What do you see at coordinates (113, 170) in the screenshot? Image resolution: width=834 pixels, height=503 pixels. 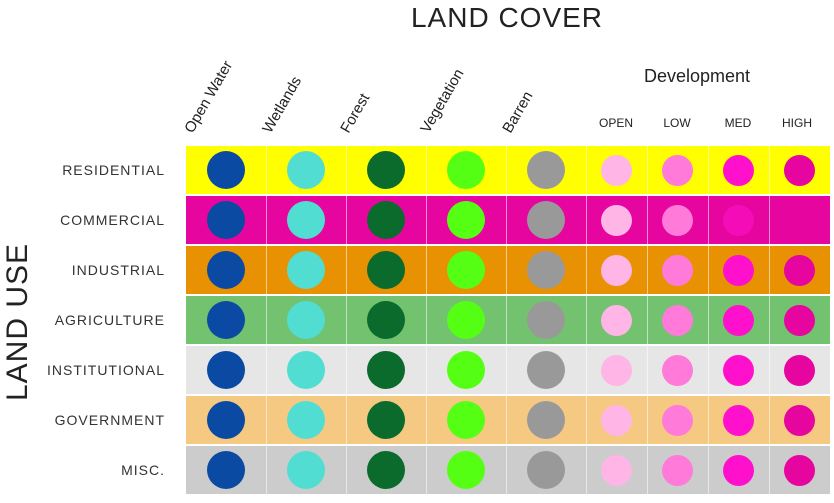 I see `row-label-residential: RESIDENTIAL` at bounding box center [113, 170].